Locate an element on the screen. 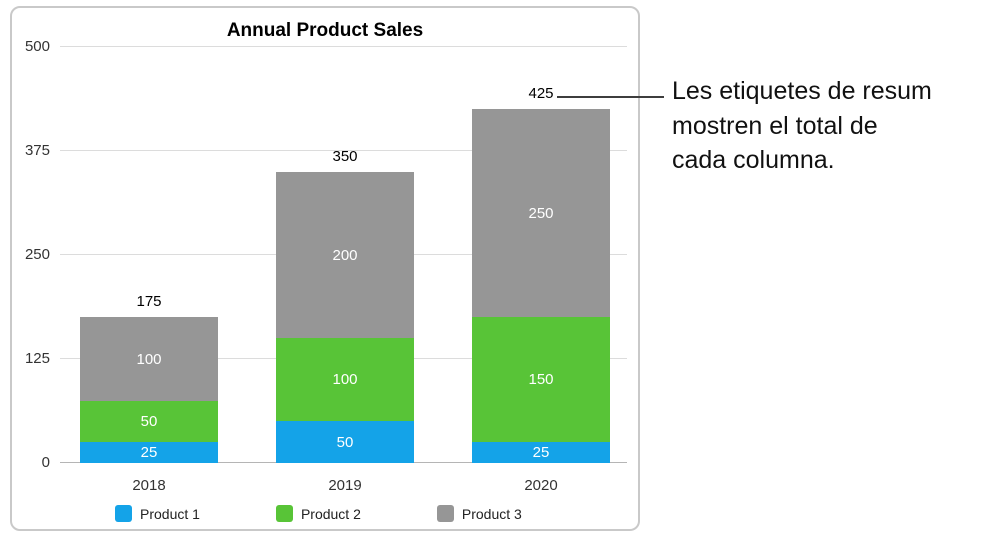 The width and height of the screenshot is (985, 537). legend-label: Product 3 is located at coordinates (491, 513).